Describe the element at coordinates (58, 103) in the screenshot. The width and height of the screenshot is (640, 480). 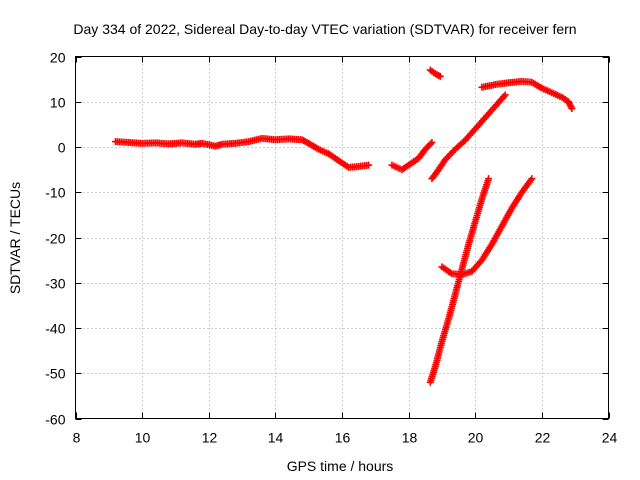
I see `y-tick-label: 10` at that location.